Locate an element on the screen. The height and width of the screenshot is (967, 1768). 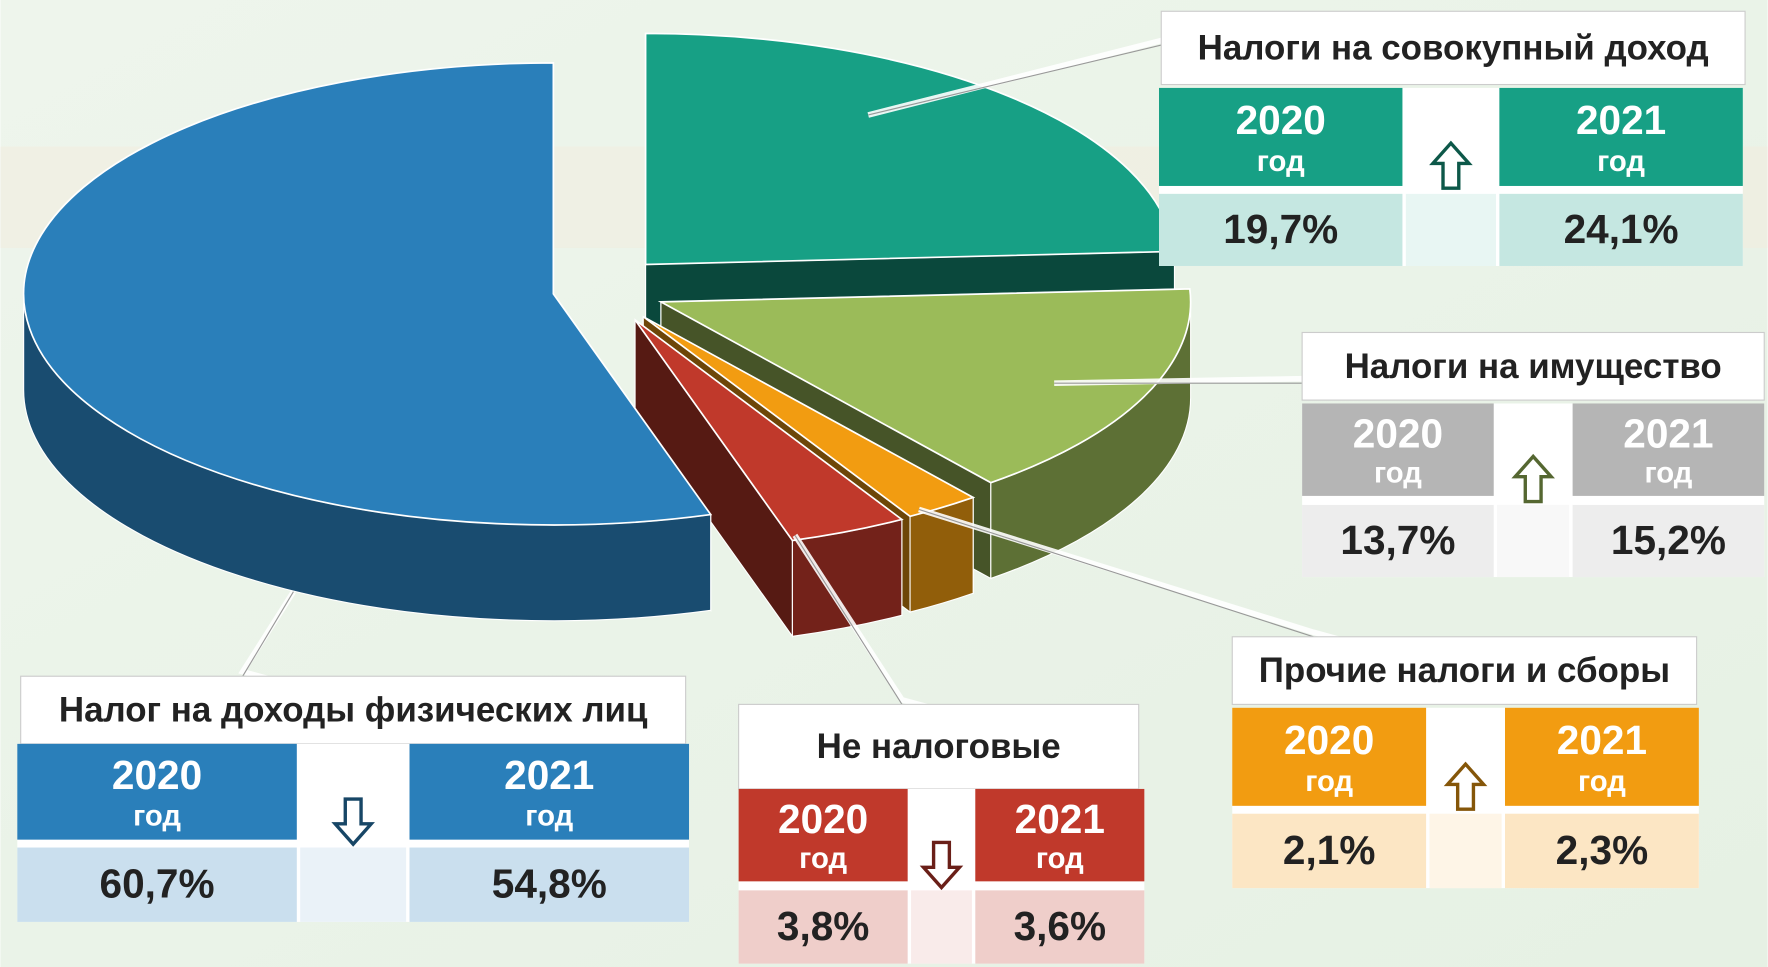
callout-title: Налоги на имущество is located at coordinates (1533, 366).